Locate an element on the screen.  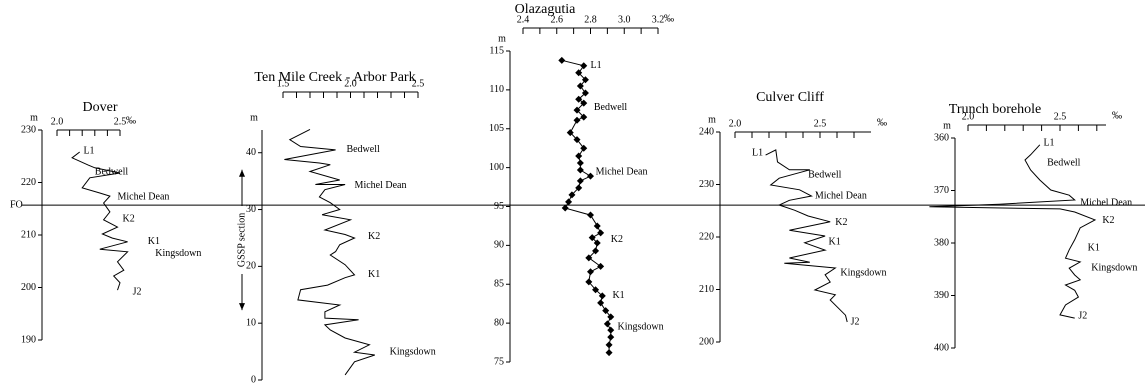
y-tick-label: 380 is located at coordinates (941, 242).